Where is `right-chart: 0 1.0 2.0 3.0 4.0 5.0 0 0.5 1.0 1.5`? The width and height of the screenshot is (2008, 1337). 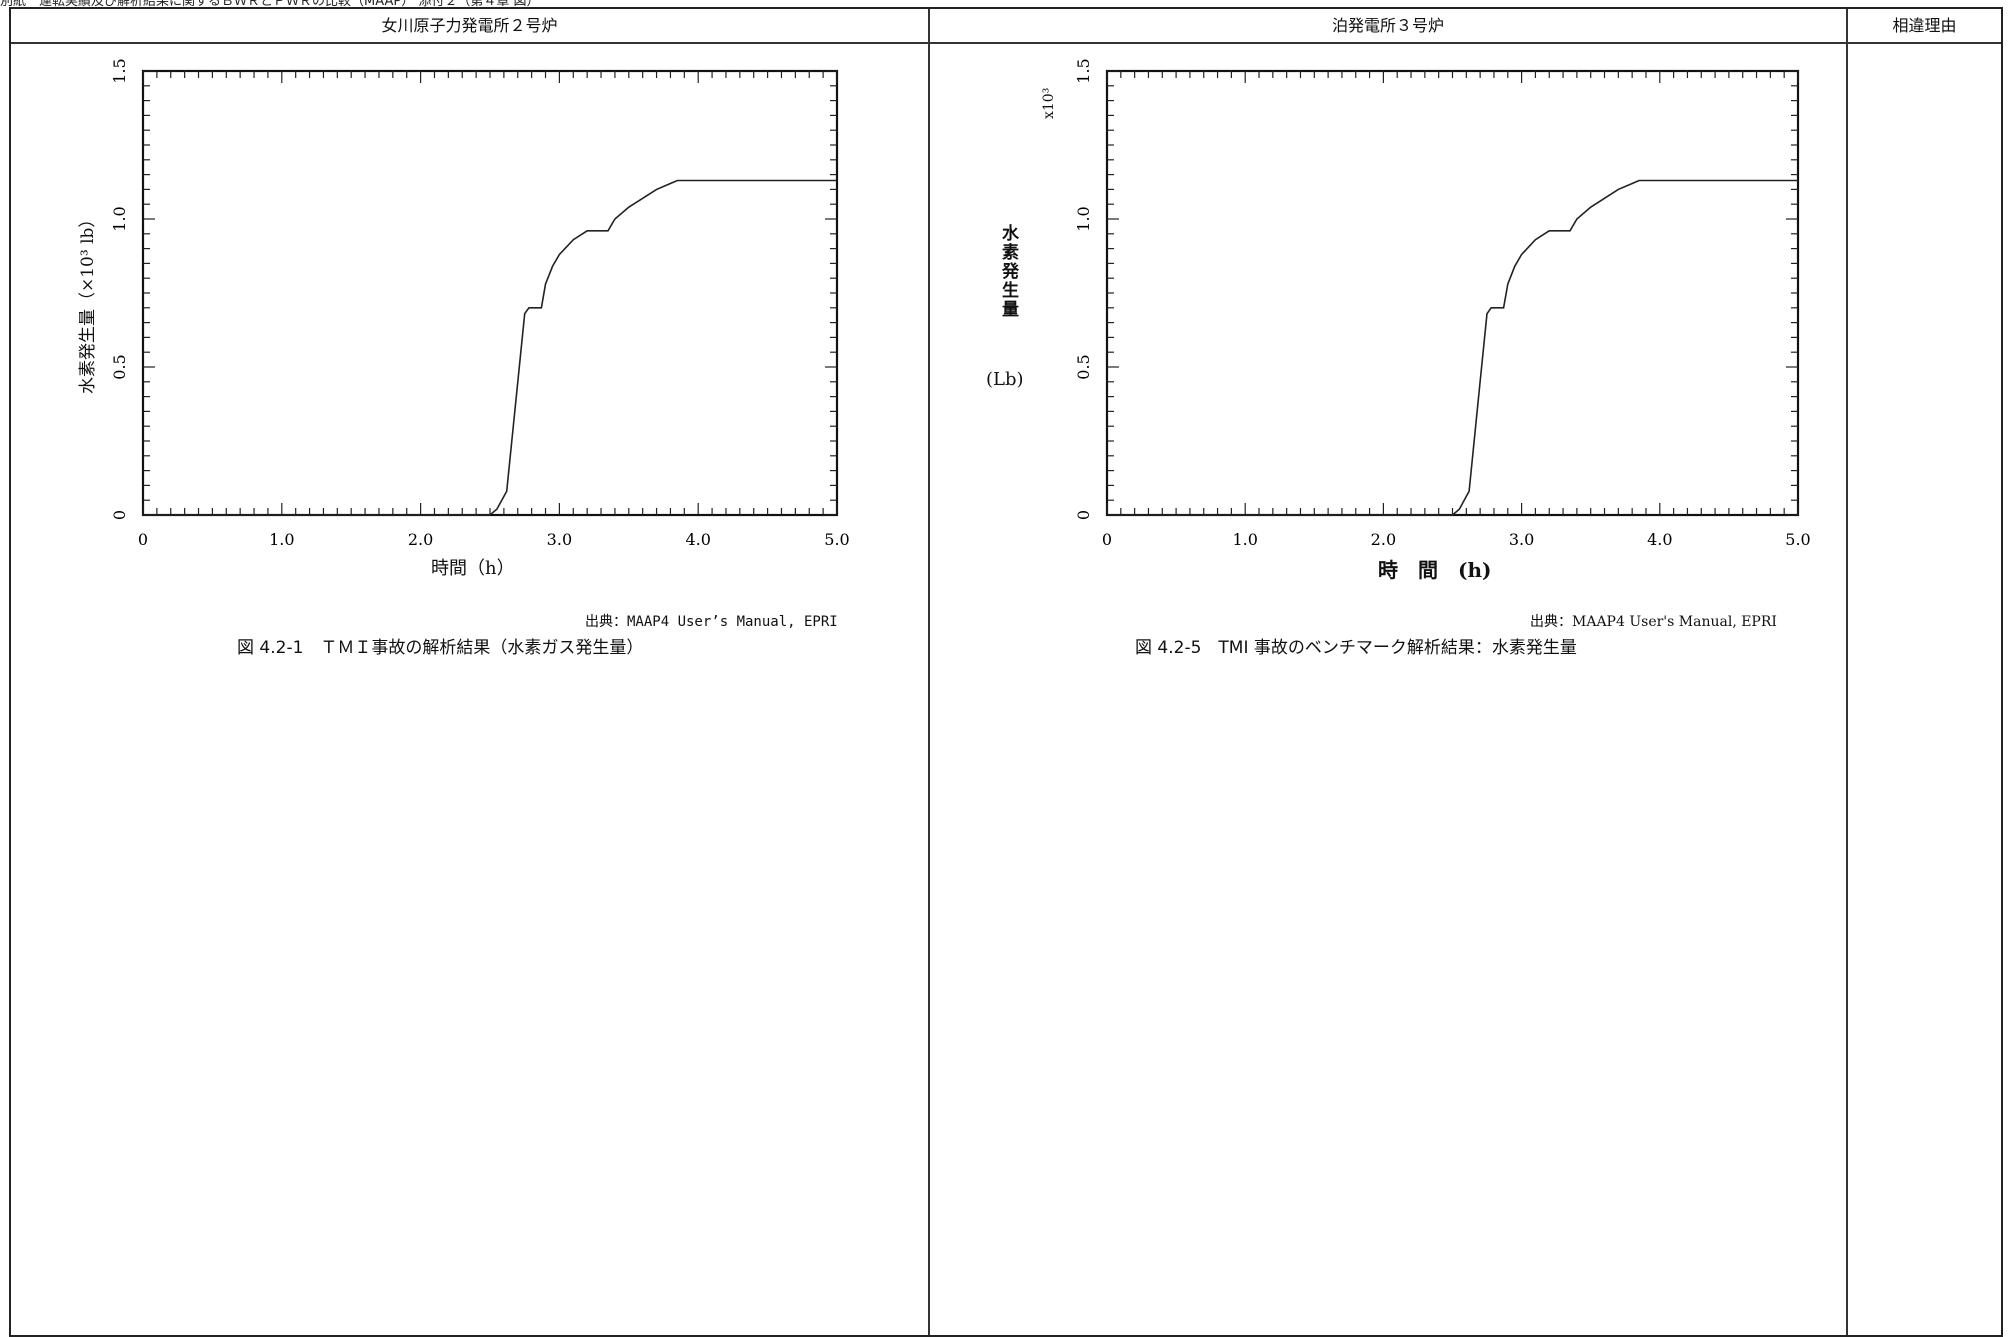 right-chart: 0 1.0 2.0 3.0 4.0 5.0 0 0.5 1.0 1.5 is located at coordinates (1442, 303).